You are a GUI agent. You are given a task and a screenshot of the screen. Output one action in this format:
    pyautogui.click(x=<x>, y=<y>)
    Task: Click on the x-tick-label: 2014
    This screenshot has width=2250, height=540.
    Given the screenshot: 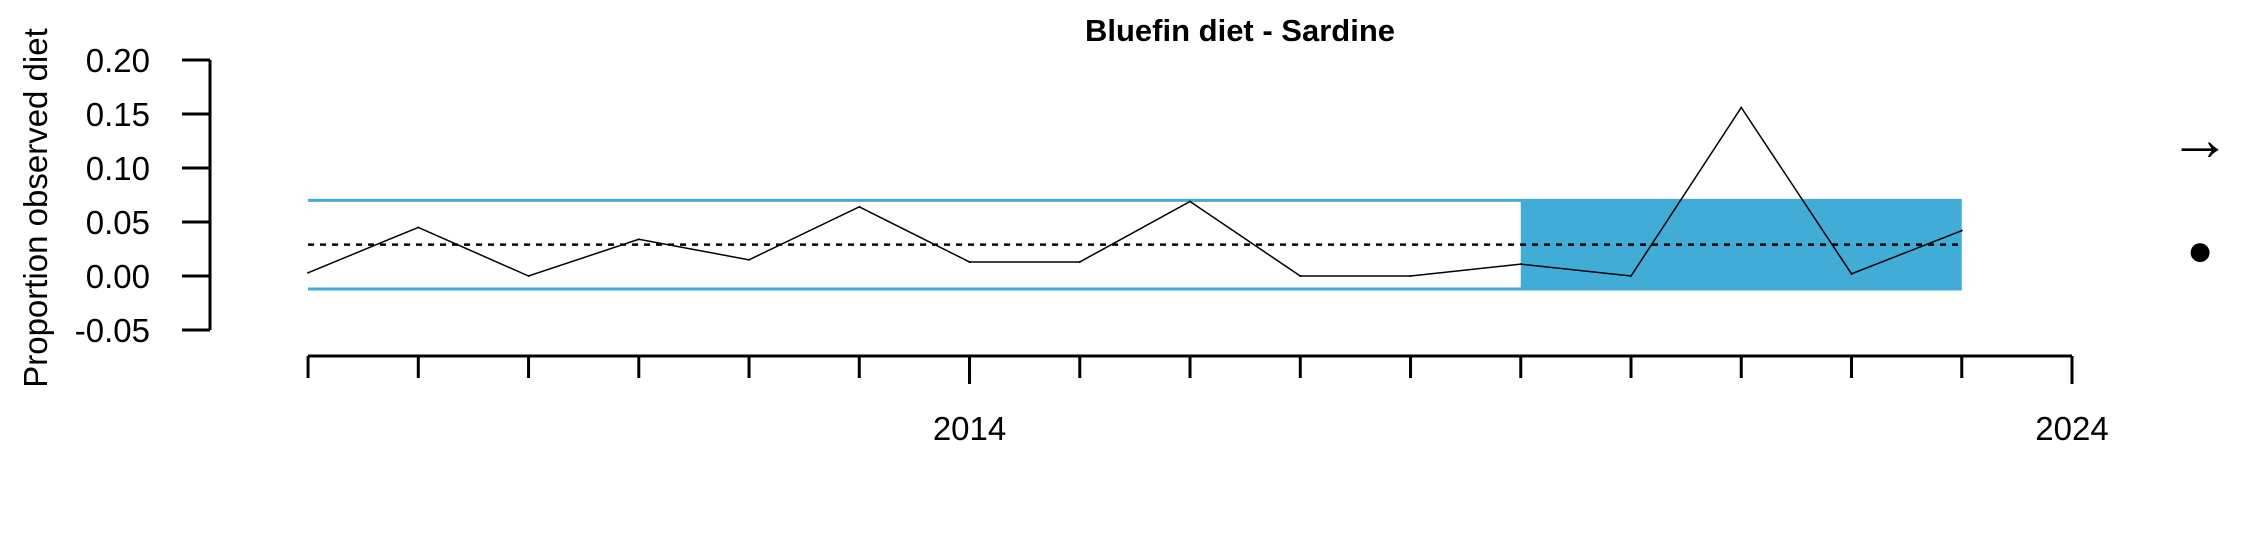 What is the action you would take?
    pyautogui.click(x=969, y=428)
    